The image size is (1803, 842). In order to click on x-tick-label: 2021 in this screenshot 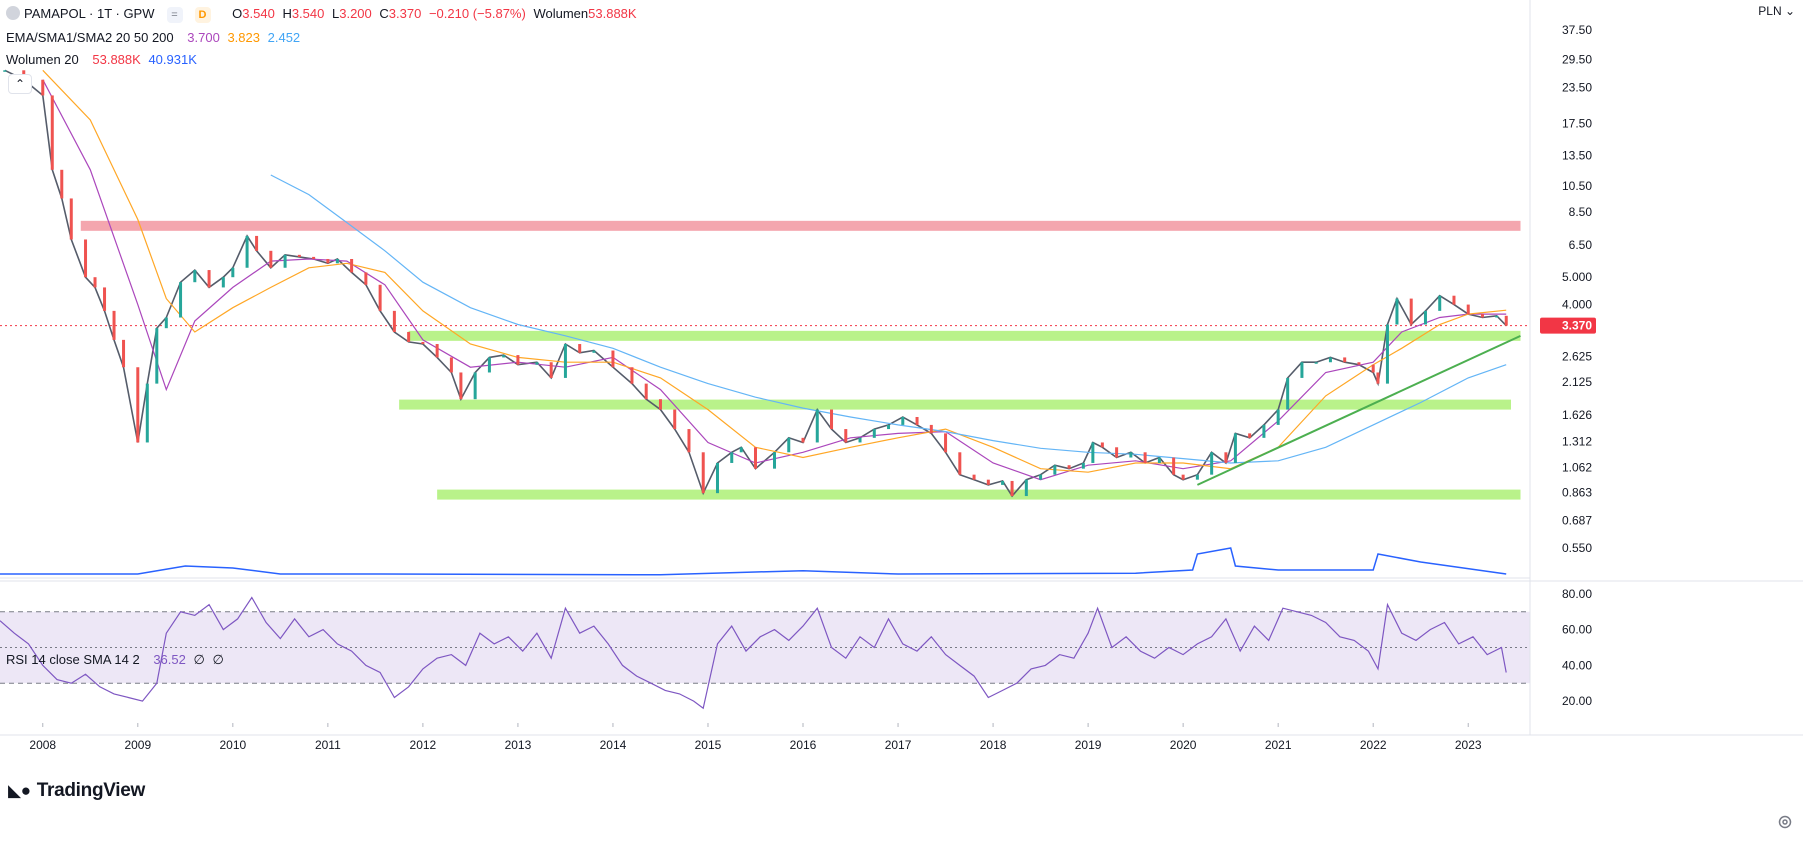, I will do `click(1278, 745)`.